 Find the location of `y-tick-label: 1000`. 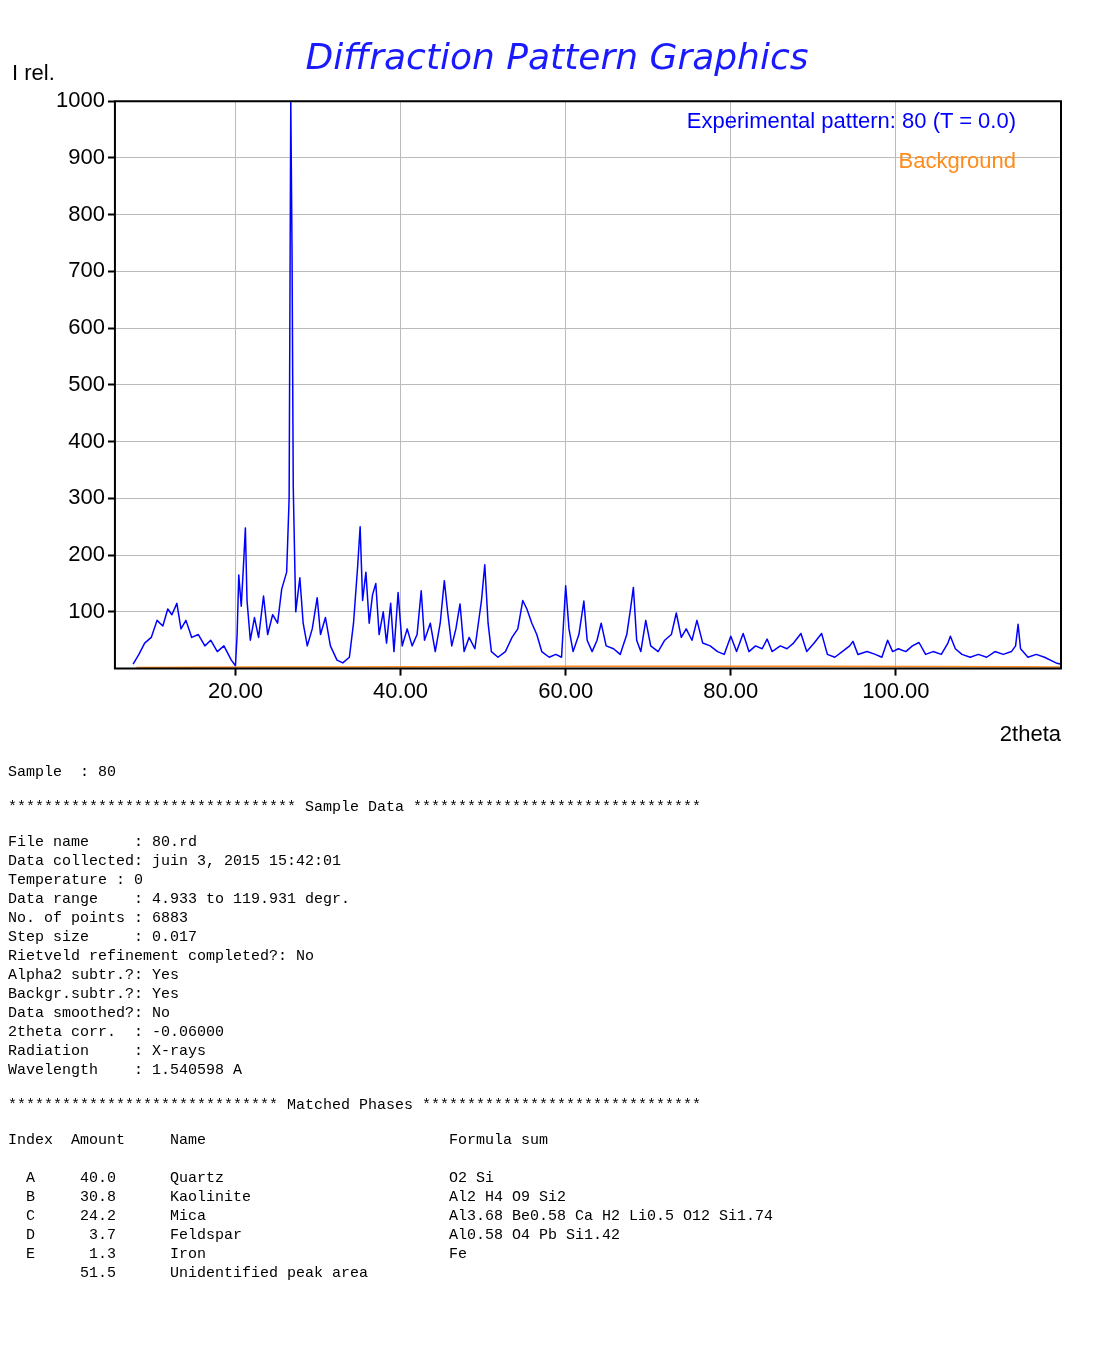

y-tick-label: 1000 is located at coordinates (80, 100).